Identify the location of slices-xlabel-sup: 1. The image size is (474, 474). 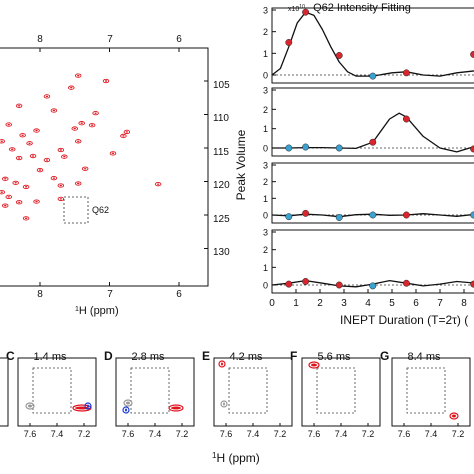
(214, 455).